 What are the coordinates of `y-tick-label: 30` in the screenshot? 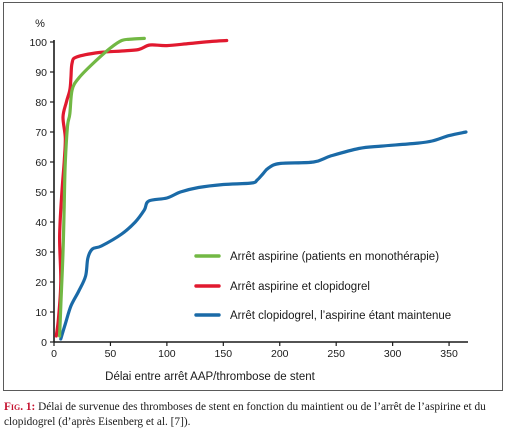 It's located at (41, 253).